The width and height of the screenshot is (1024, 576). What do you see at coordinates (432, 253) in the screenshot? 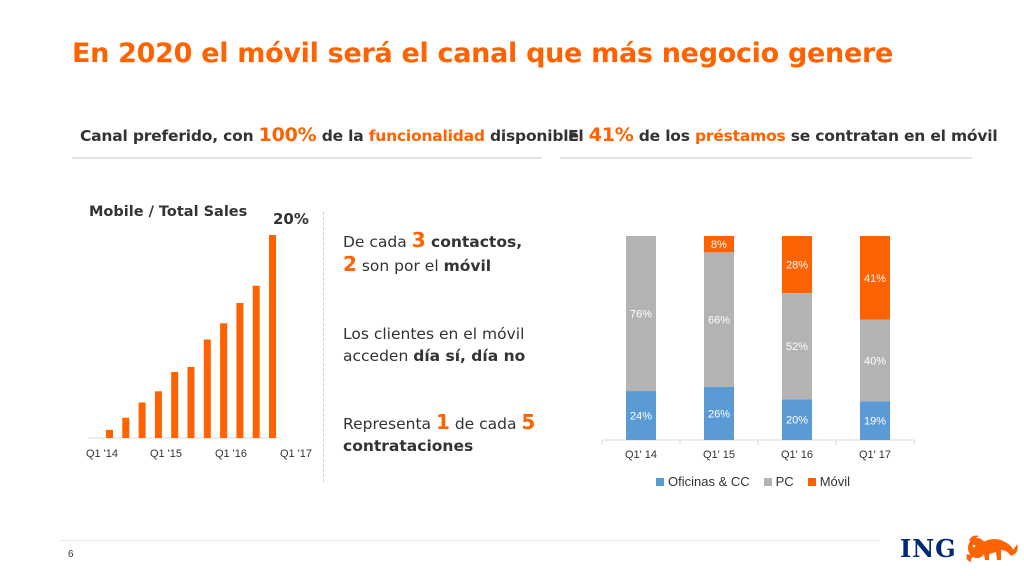
I see `statement-contacts: De cada 3 contactos, 2 son por el móvil` at bounding box center [432, 253].